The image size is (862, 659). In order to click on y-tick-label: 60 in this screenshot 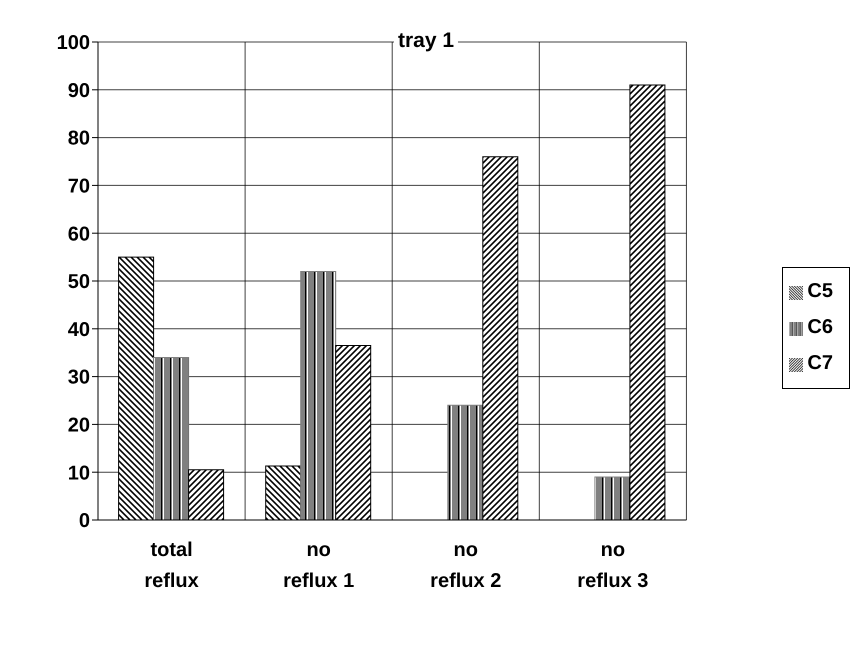, I will do `click(79, 234)`.